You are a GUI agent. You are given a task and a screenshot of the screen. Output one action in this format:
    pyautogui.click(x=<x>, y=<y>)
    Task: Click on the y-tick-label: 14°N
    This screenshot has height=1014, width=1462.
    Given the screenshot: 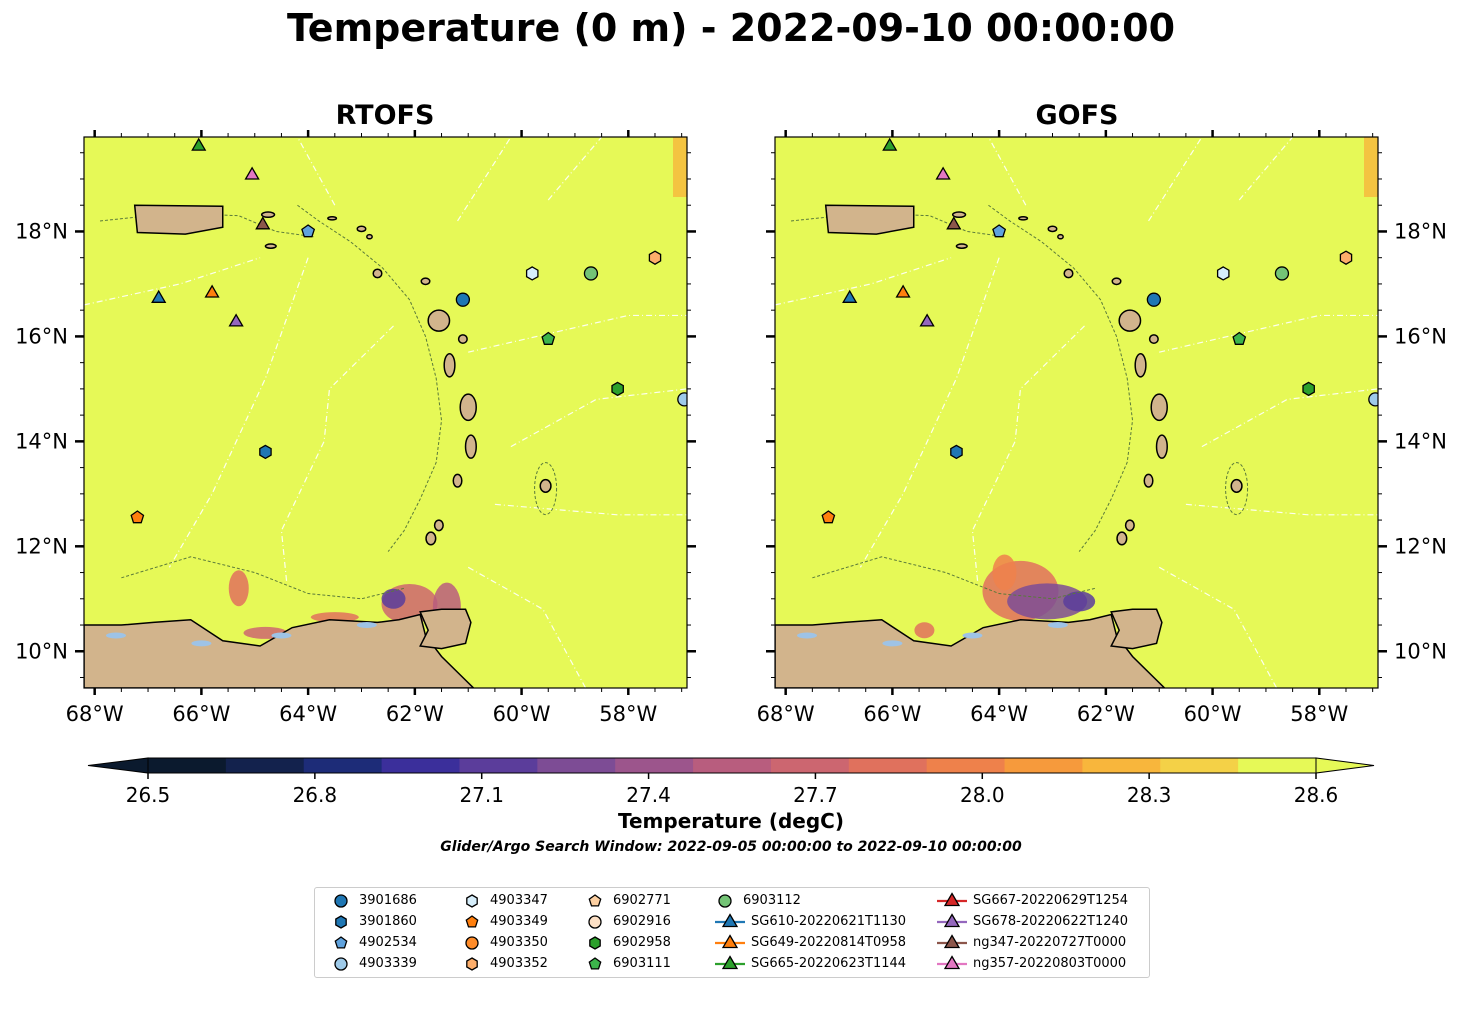 What is the action you would take?
    pyautogui.click(x=1420, y=441)
    